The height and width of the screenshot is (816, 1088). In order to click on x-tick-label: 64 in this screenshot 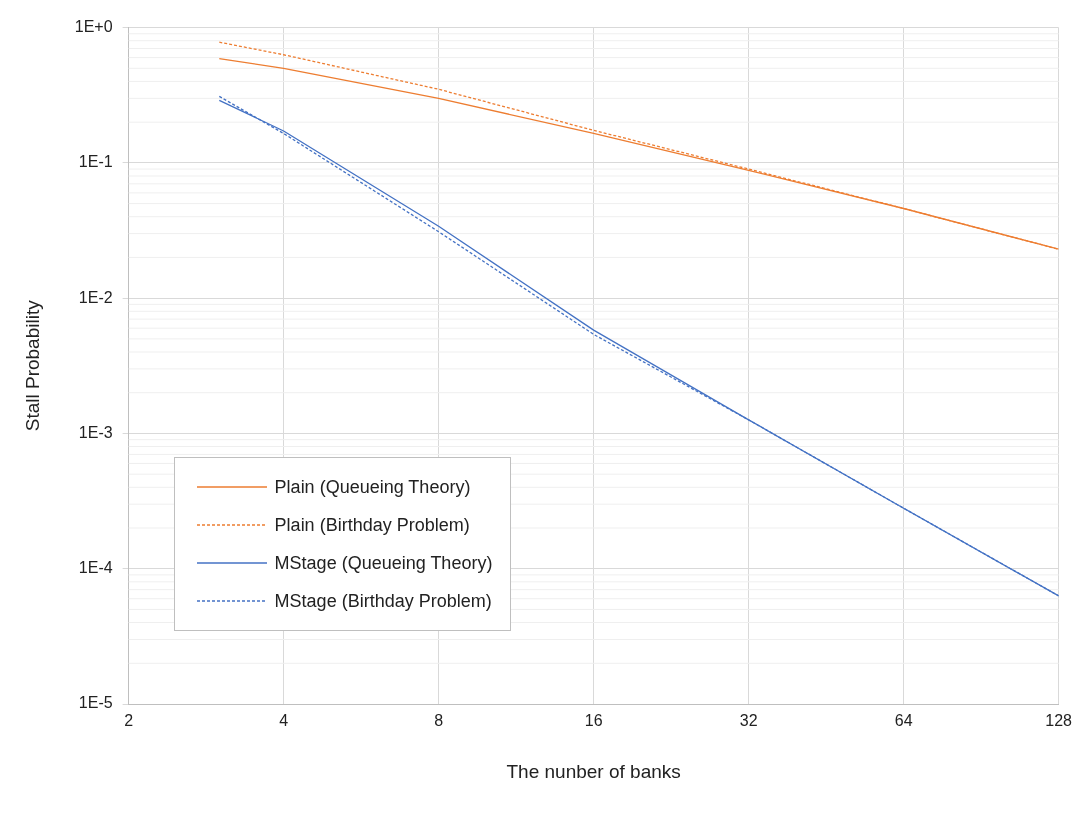, I will do `click(903, 721)`.